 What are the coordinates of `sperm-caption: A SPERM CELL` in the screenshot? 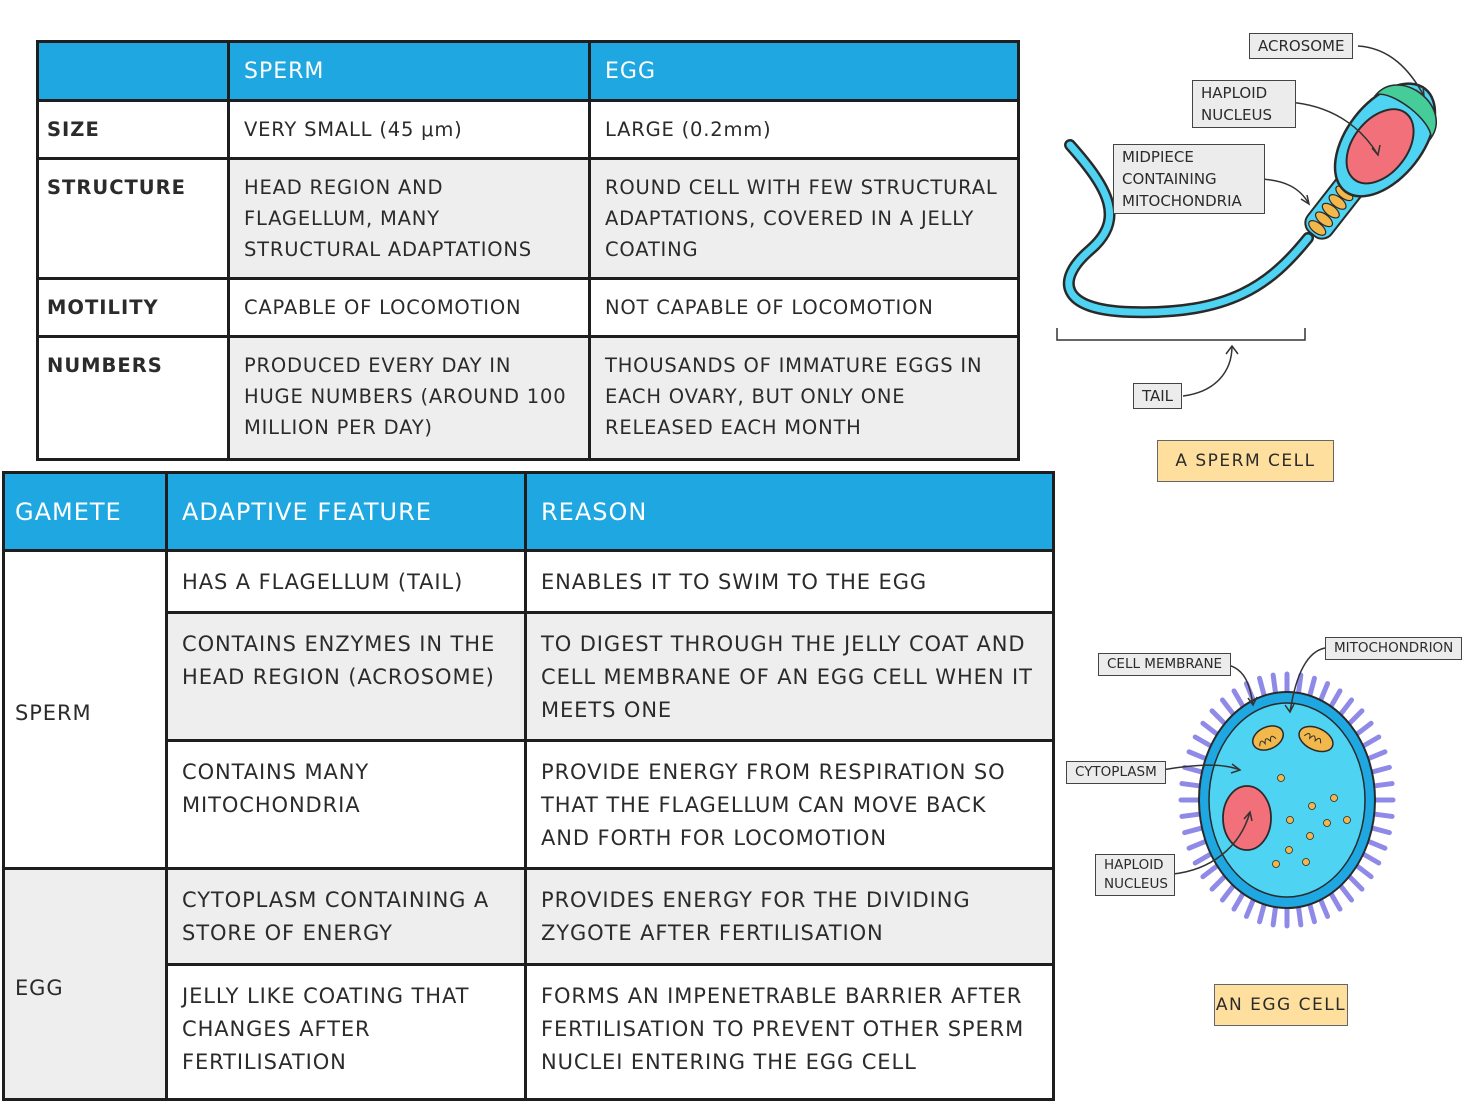 It's located at (1245, 461).